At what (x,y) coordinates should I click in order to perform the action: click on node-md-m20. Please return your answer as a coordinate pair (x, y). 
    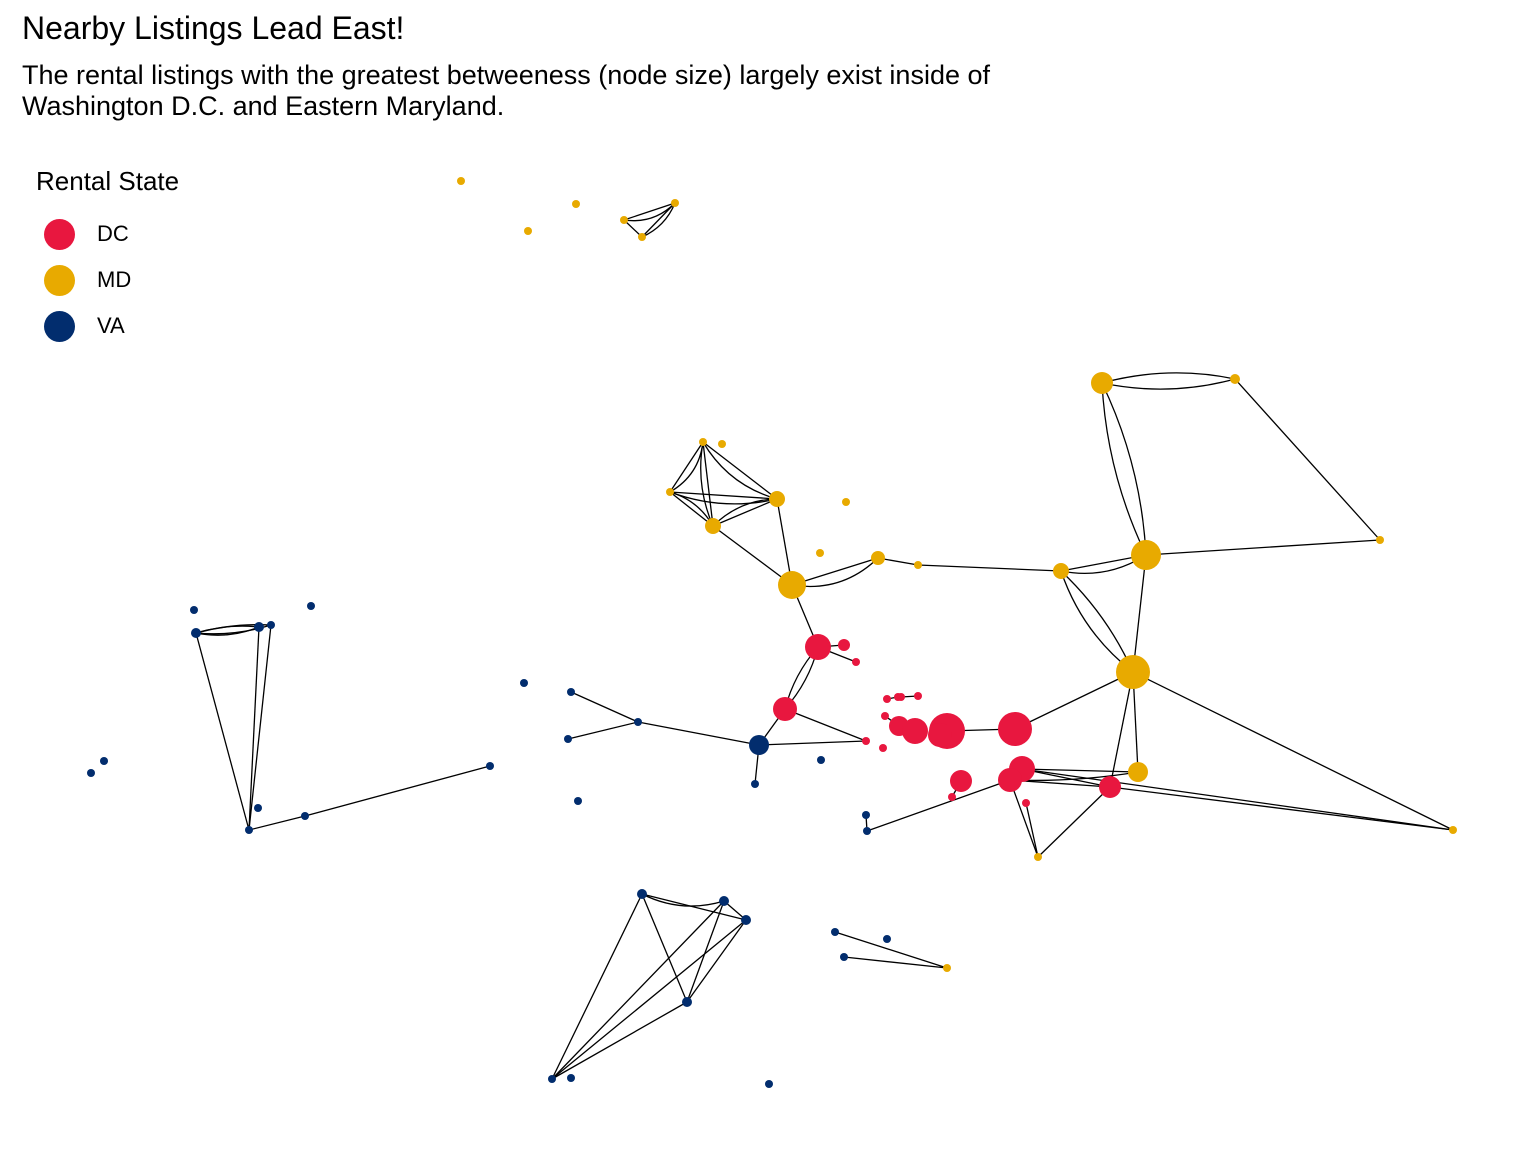
    Looking at the image, I should click on (1061, 571).